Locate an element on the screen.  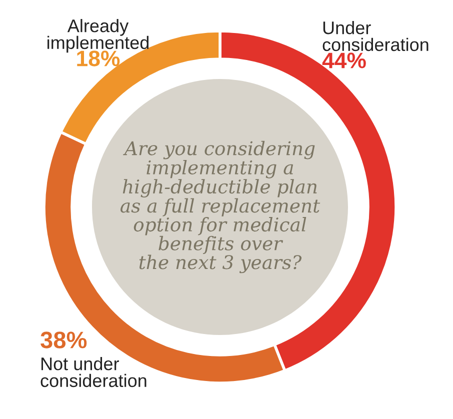
text: Are you considering implementing a high-deductible plan as a full replacement option for medical benefits over the next 3 years? is located at coordinates (220, 207).